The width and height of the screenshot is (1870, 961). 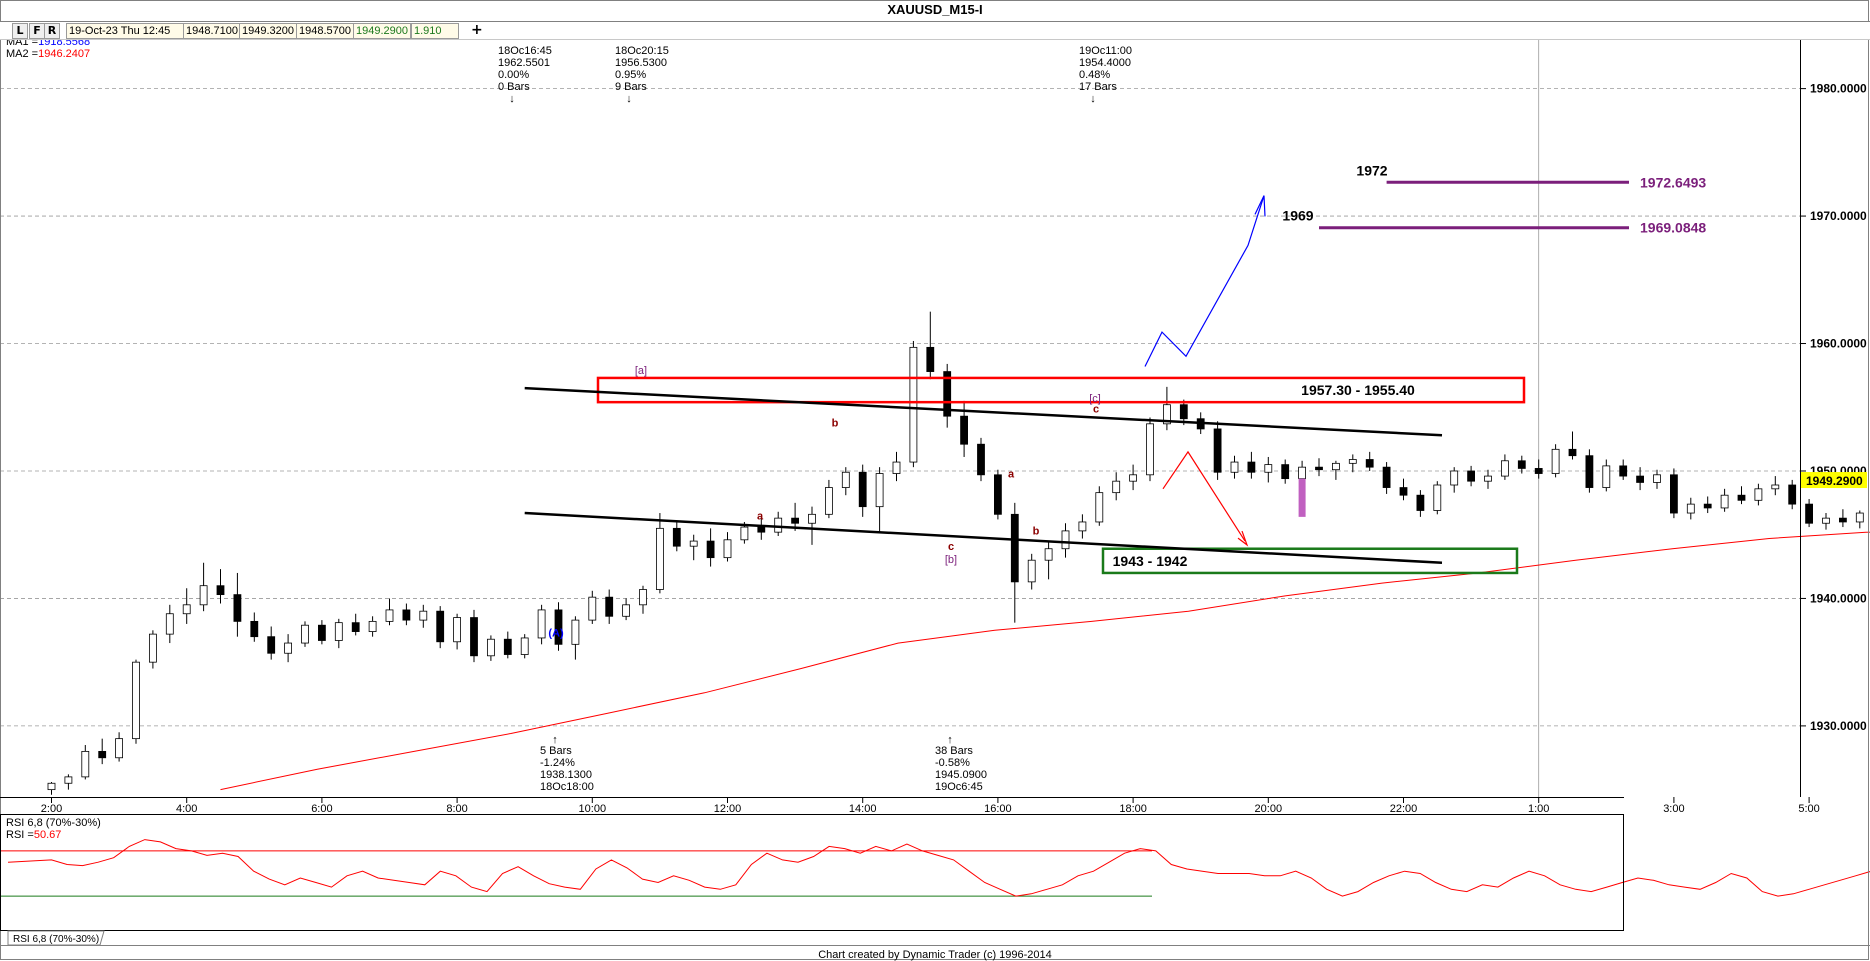 What do you see at coordinates (186, 809) in the screenshot?
I see `time-tick-label: 4:00` at bounding box center [186, 809].